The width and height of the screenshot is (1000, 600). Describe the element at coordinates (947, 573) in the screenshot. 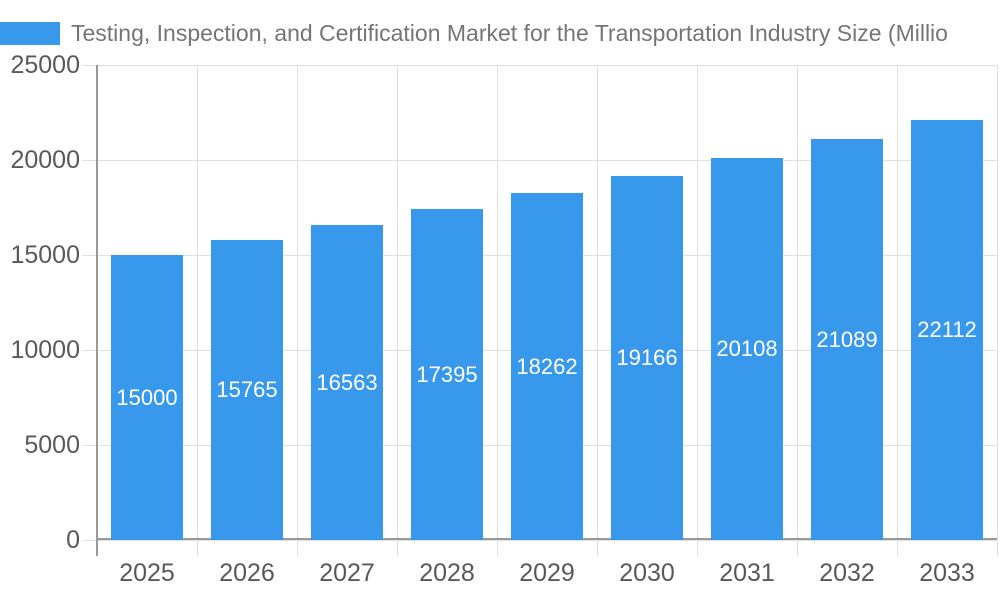

I see `x-tick-label: 2033` at that location.